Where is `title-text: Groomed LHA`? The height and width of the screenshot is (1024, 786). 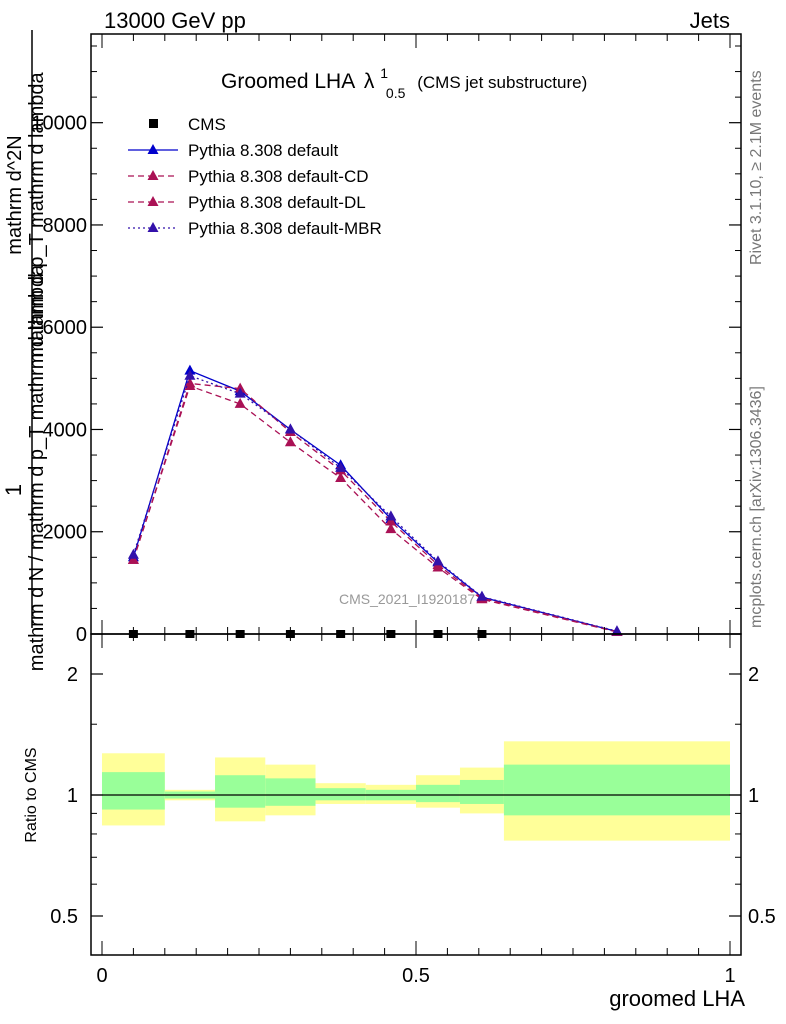 title-text: Groomed LHA is located at coordinates (288, 81).